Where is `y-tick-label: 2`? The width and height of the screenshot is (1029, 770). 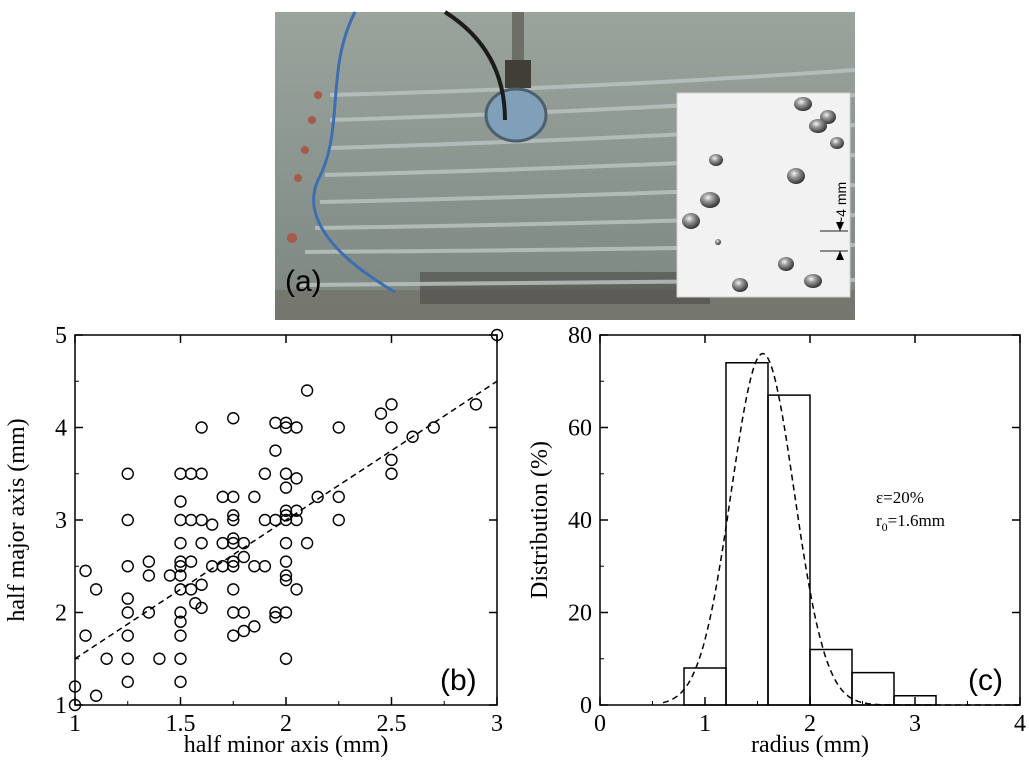 y-tick-label: 2 is located at coordinates (61, 614).